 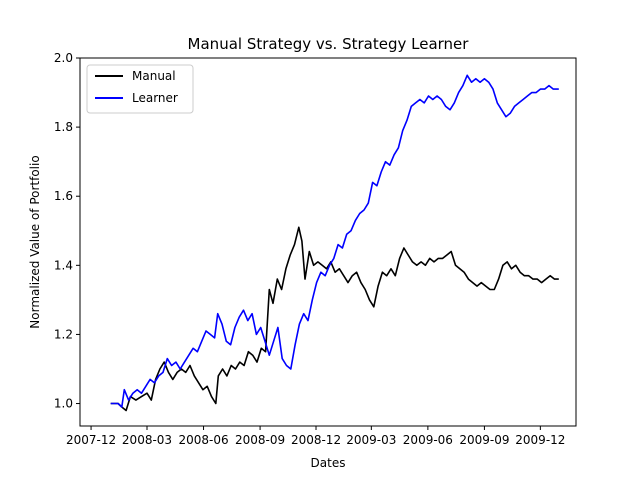 I want to click on legend-label-learner: Learner, so click(x=155, y=98).